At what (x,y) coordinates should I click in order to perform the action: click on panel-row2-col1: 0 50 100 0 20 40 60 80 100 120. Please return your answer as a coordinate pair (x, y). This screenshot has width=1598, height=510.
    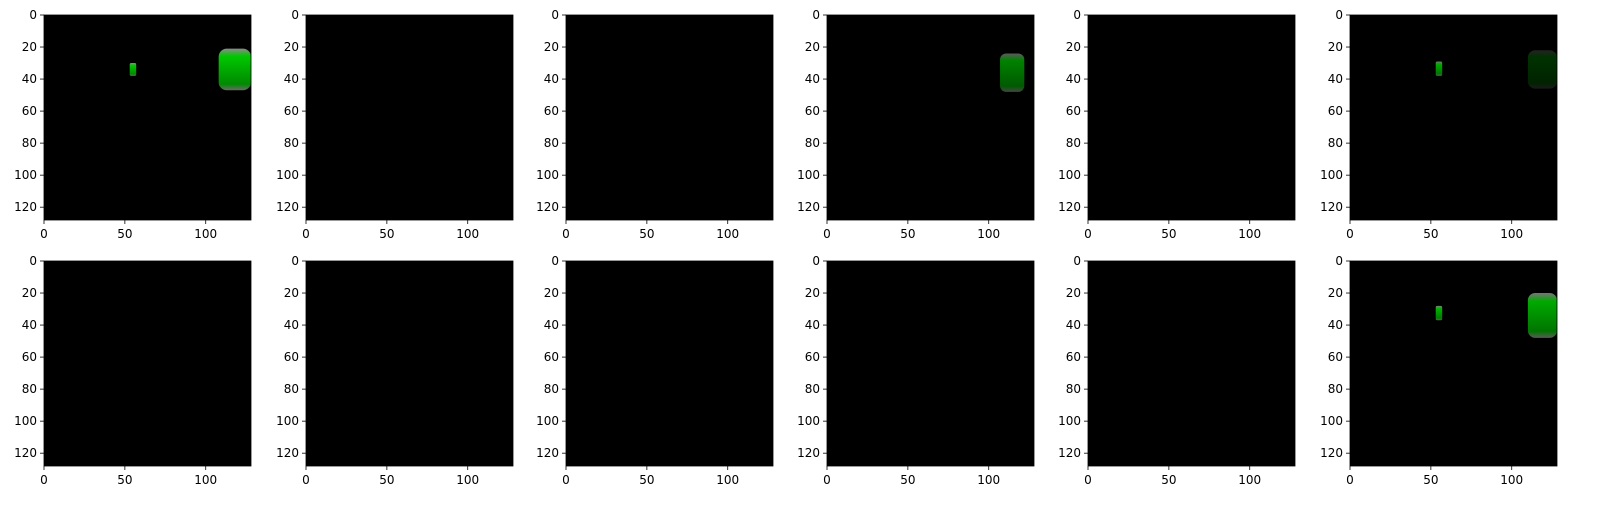
    Looking at the image, I should click on (133, 370).